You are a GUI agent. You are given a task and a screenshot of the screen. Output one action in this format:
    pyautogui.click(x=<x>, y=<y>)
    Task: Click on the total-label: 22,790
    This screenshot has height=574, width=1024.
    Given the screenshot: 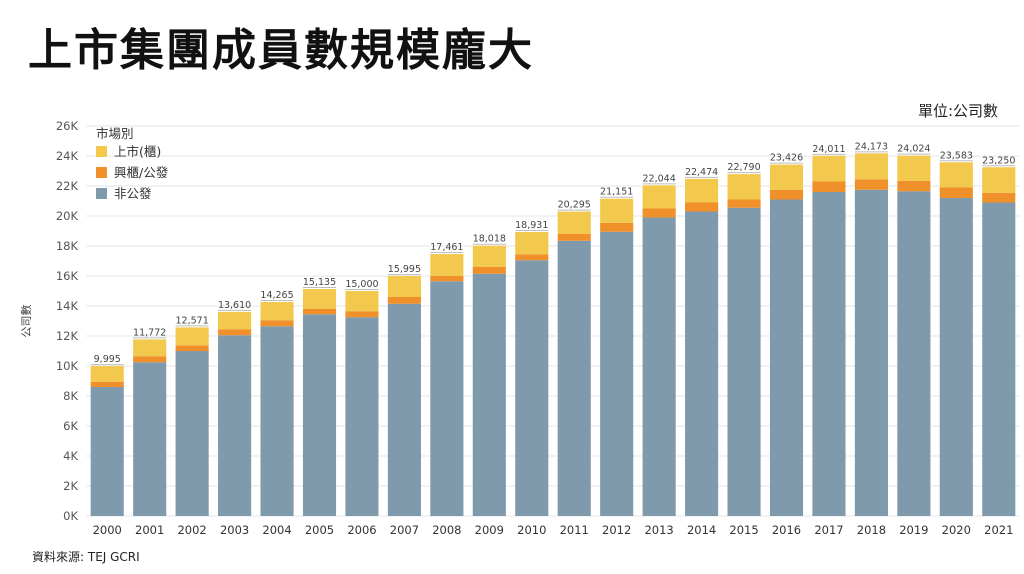 What is the action you would take?
    pyautogui.click(x=743, y=167)
    